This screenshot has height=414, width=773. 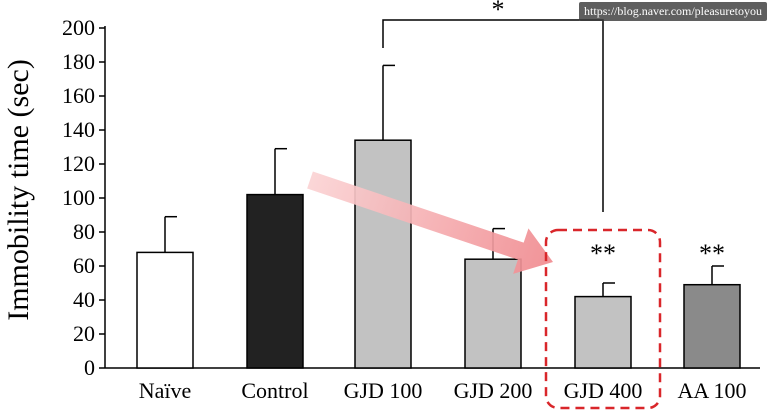 What do you see at coordinates (78, 129) in the screenshot?
I see `y-tick-label: 140` at bounding box center [78, 129].